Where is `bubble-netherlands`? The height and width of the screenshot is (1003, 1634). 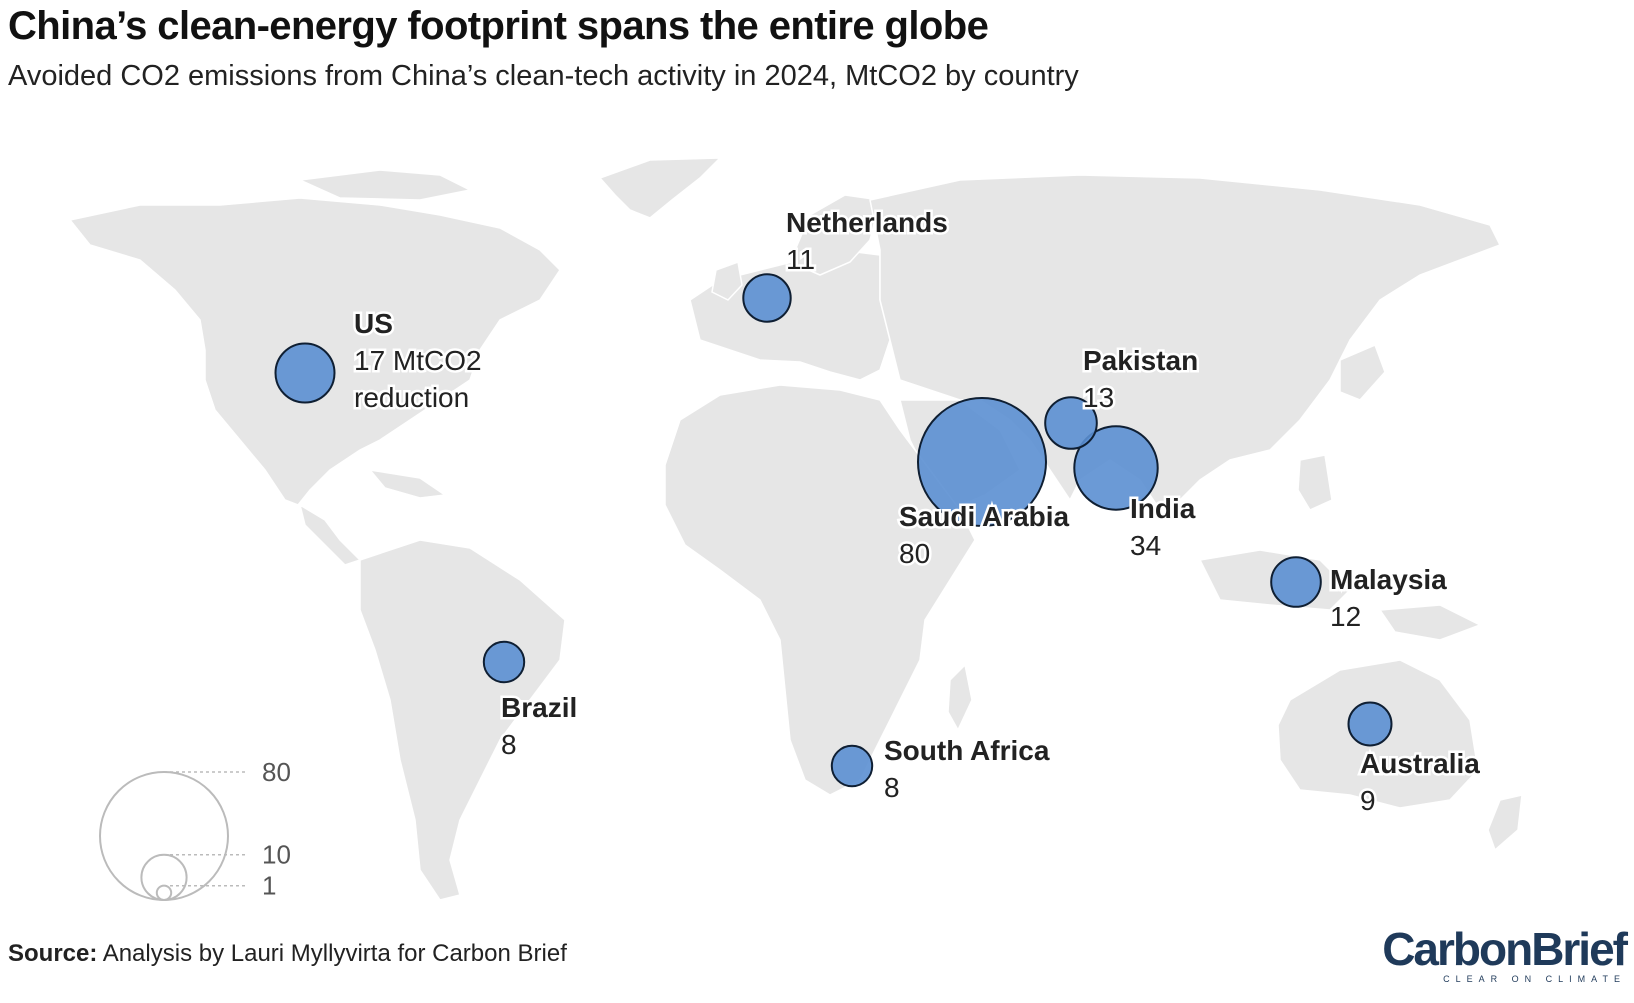 bubble-netherlands is located at coordinates (767, 298).